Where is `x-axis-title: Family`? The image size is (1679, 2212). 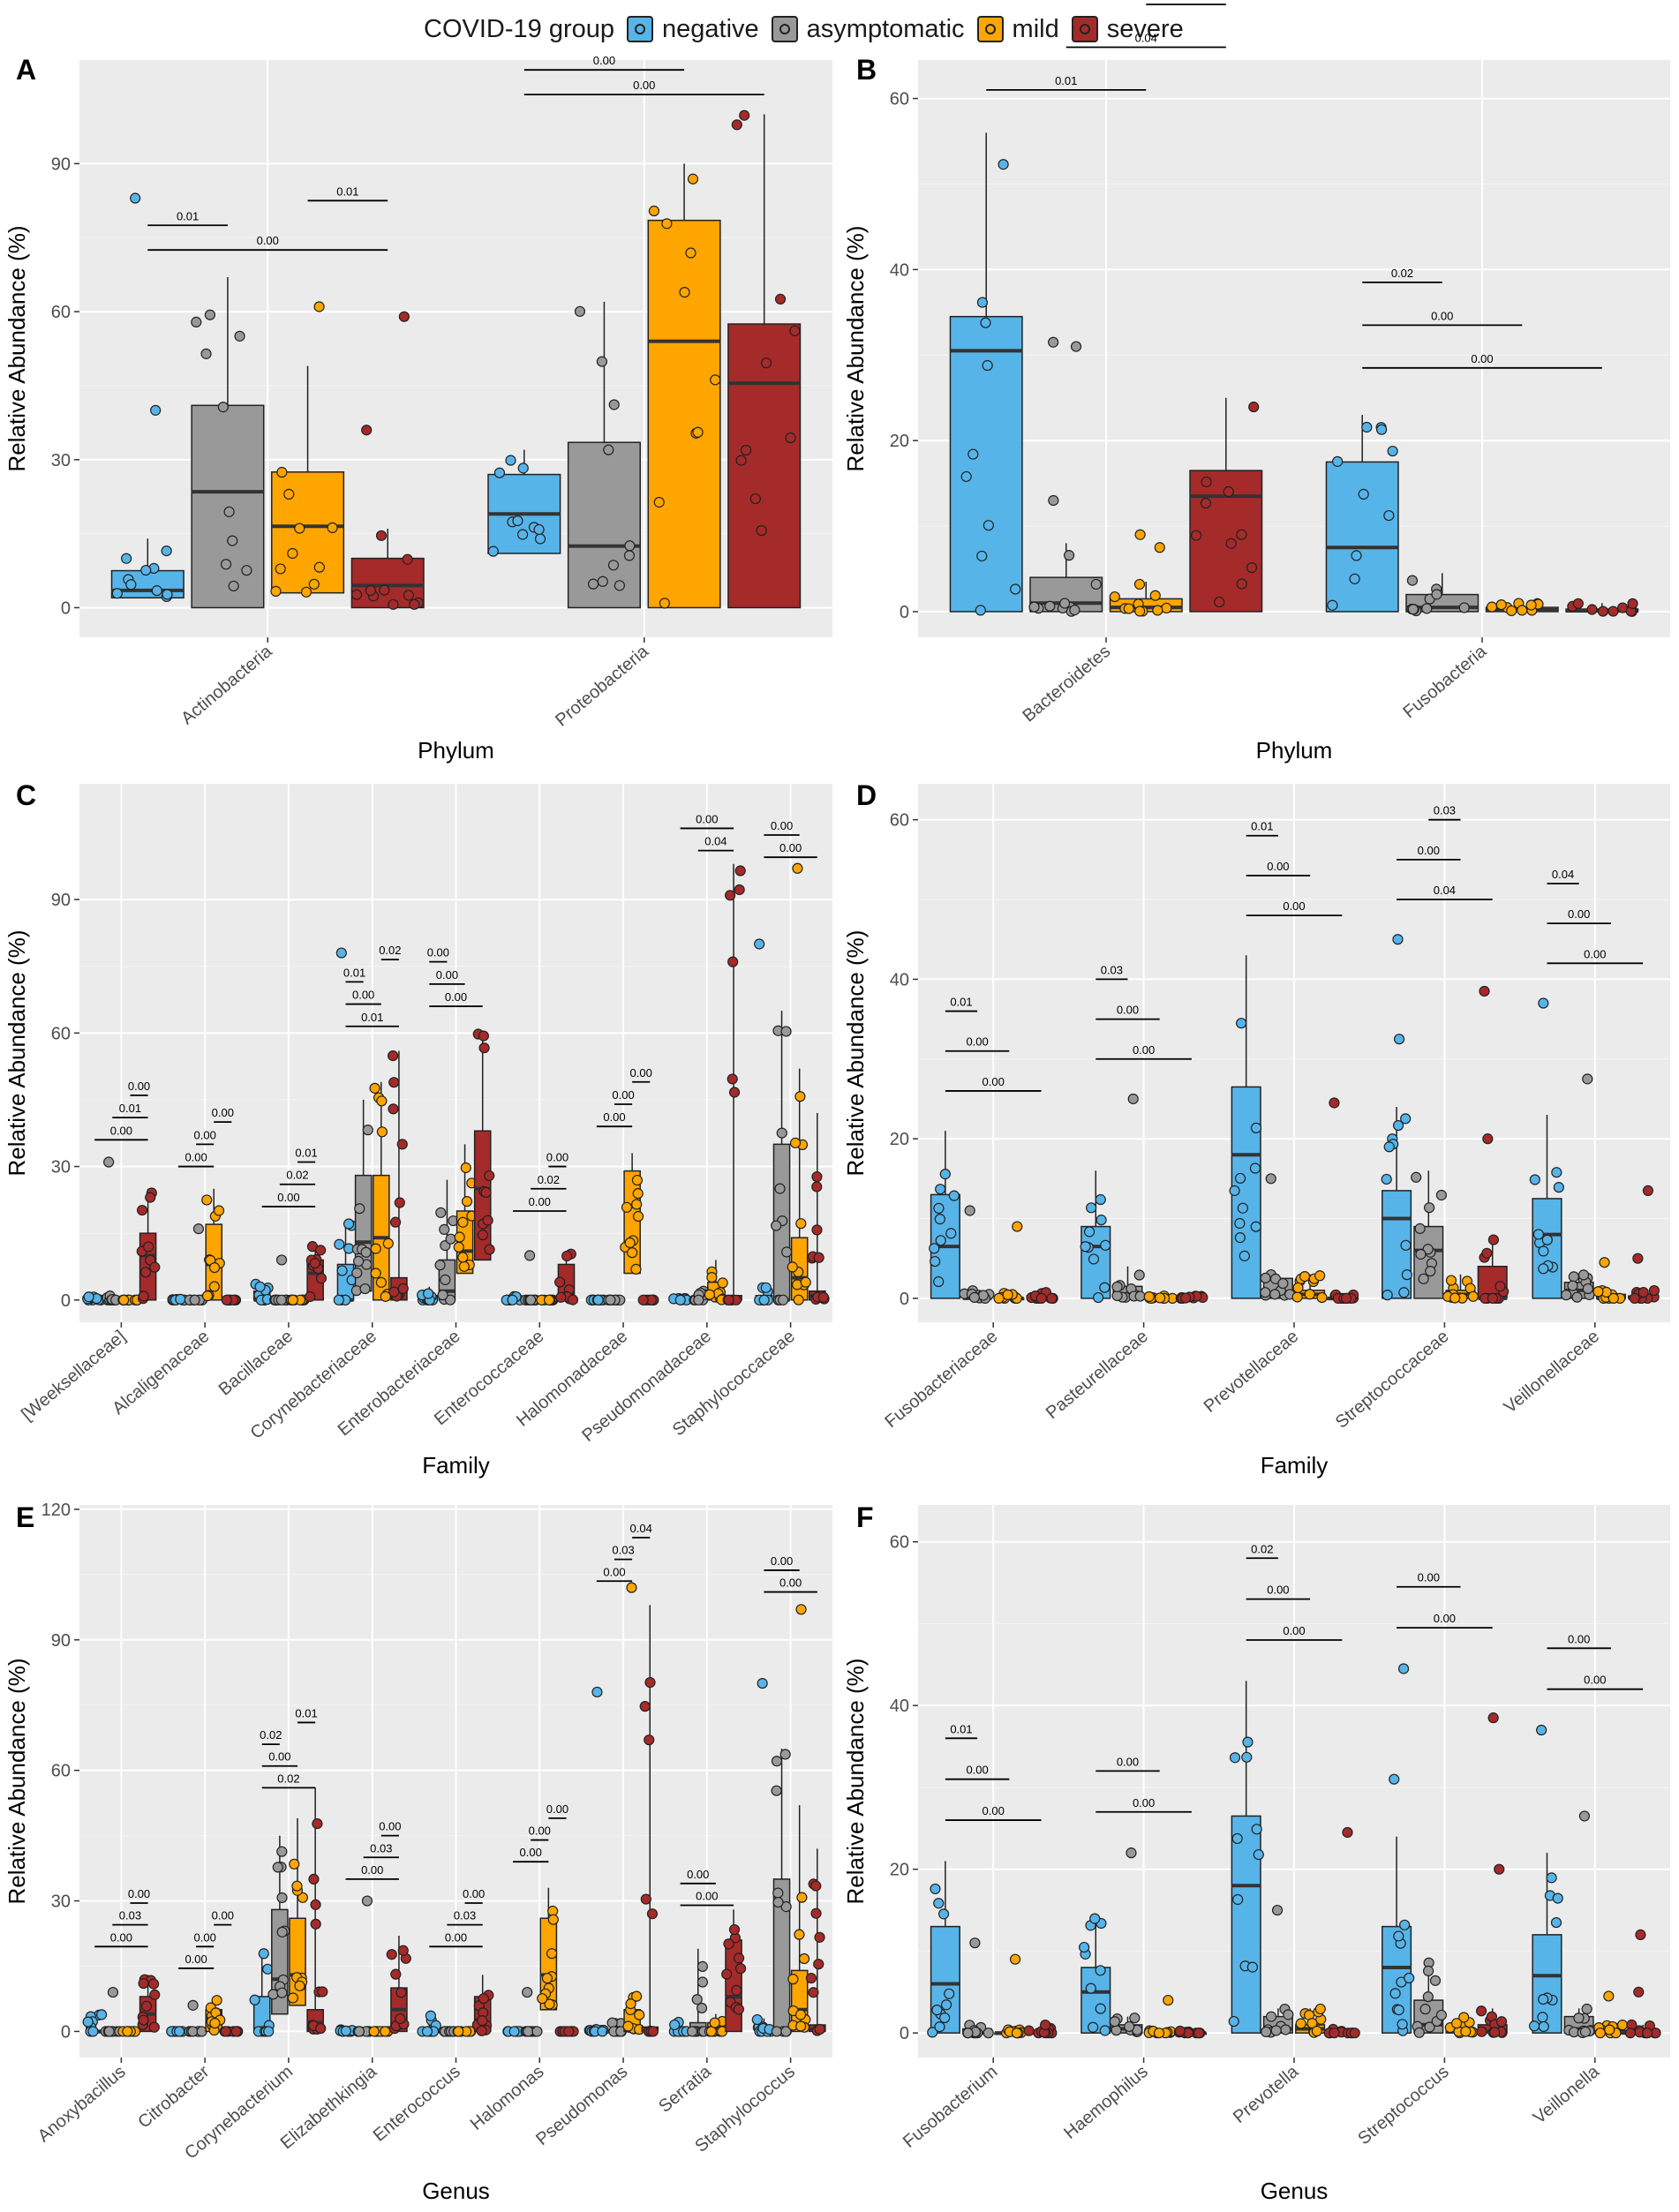
x-axis-title: Family is located at coordinates (456, 1465).